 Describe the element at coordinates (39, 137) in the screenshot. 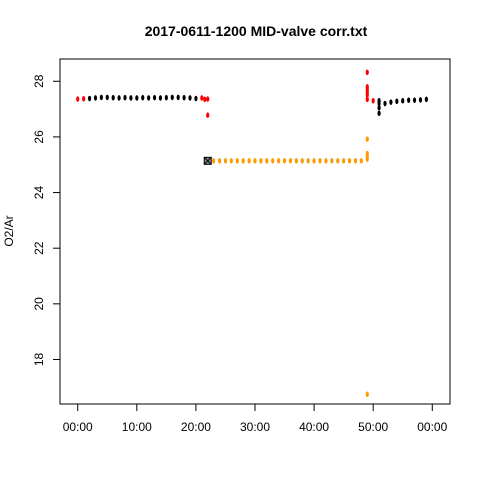

I see `y-tick-label: 26` at that location.